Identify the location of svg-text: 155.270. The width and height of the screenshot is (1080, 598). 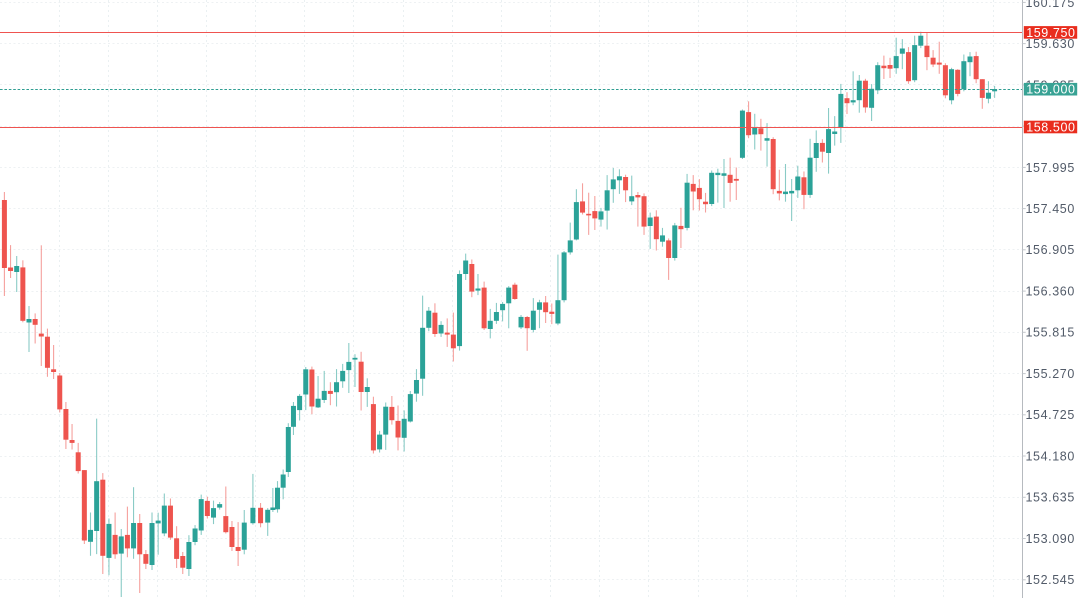
(1050, 374).